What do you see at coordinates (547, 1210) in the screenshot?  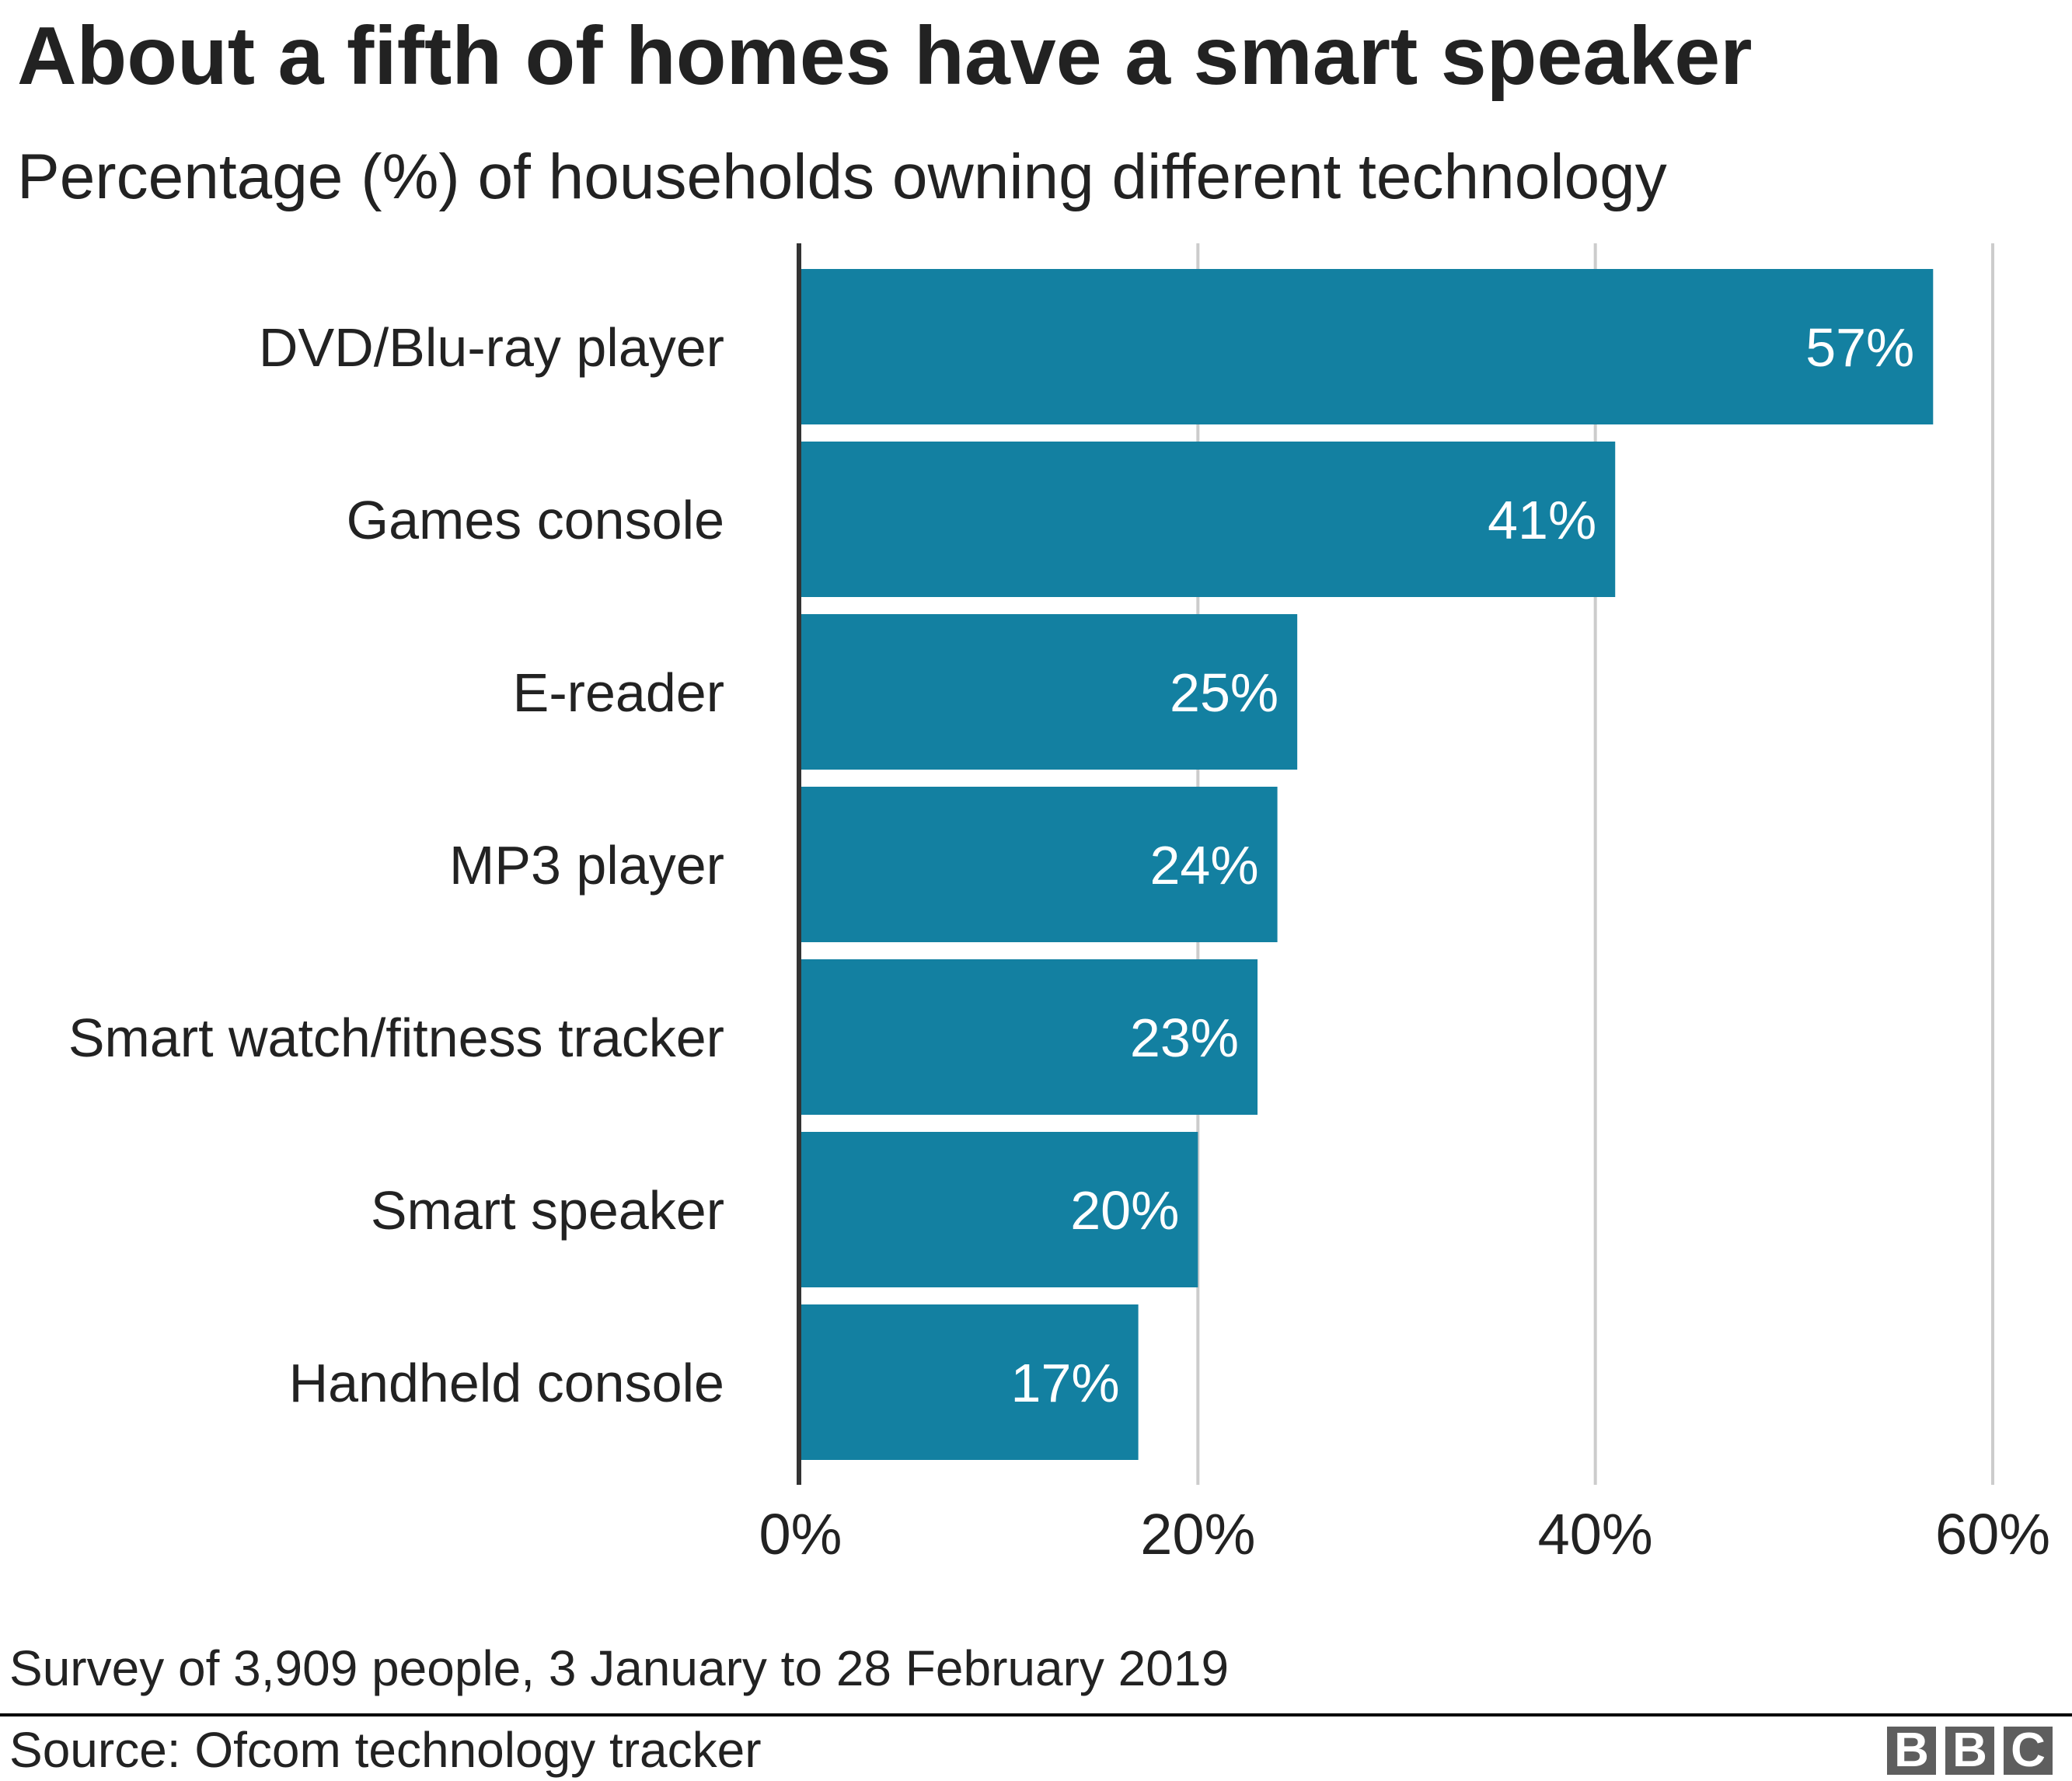 I see `category-label: Smart speaker` at bounding box center [547, 1210].